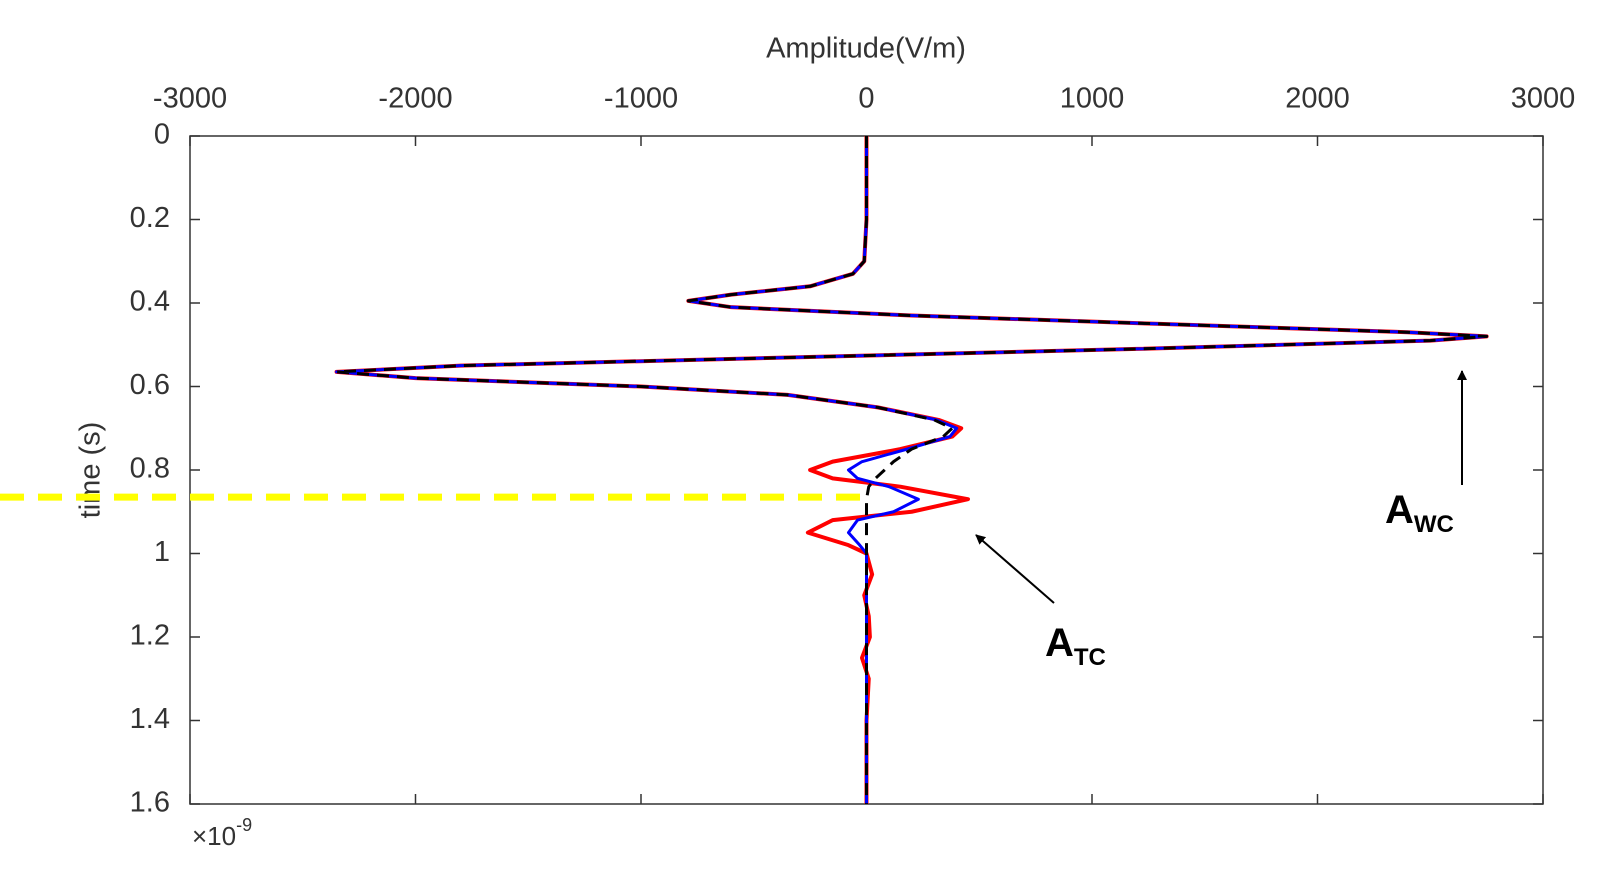  What do you see at coordinates (1543, 99) in the screenshot?
I see `x-tick-label: 3000` at bounding box center [1543, 99].